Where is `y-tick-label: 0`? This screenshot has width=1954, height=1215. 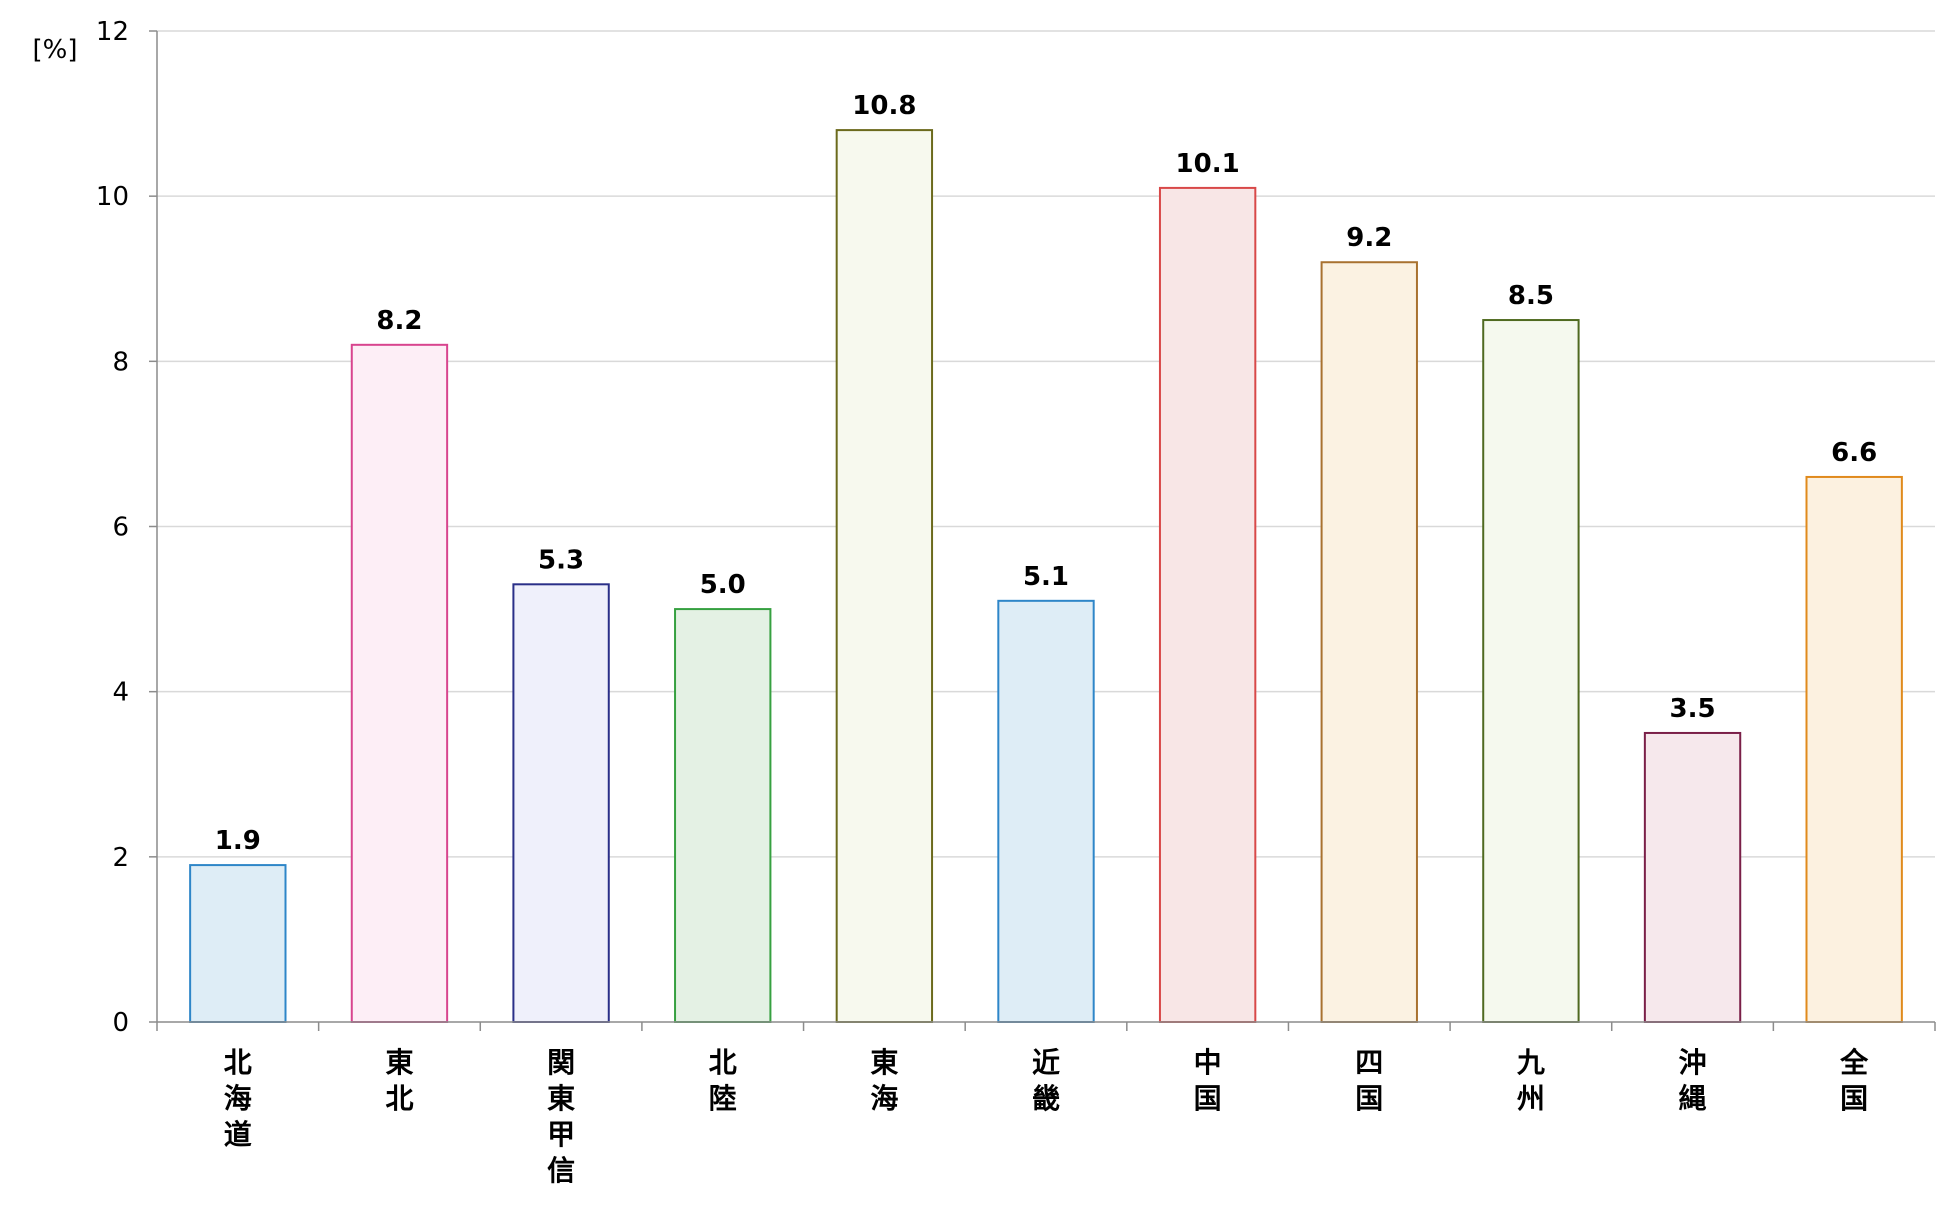
y-tick-label: 0 is located at coordinates (120, 1023).